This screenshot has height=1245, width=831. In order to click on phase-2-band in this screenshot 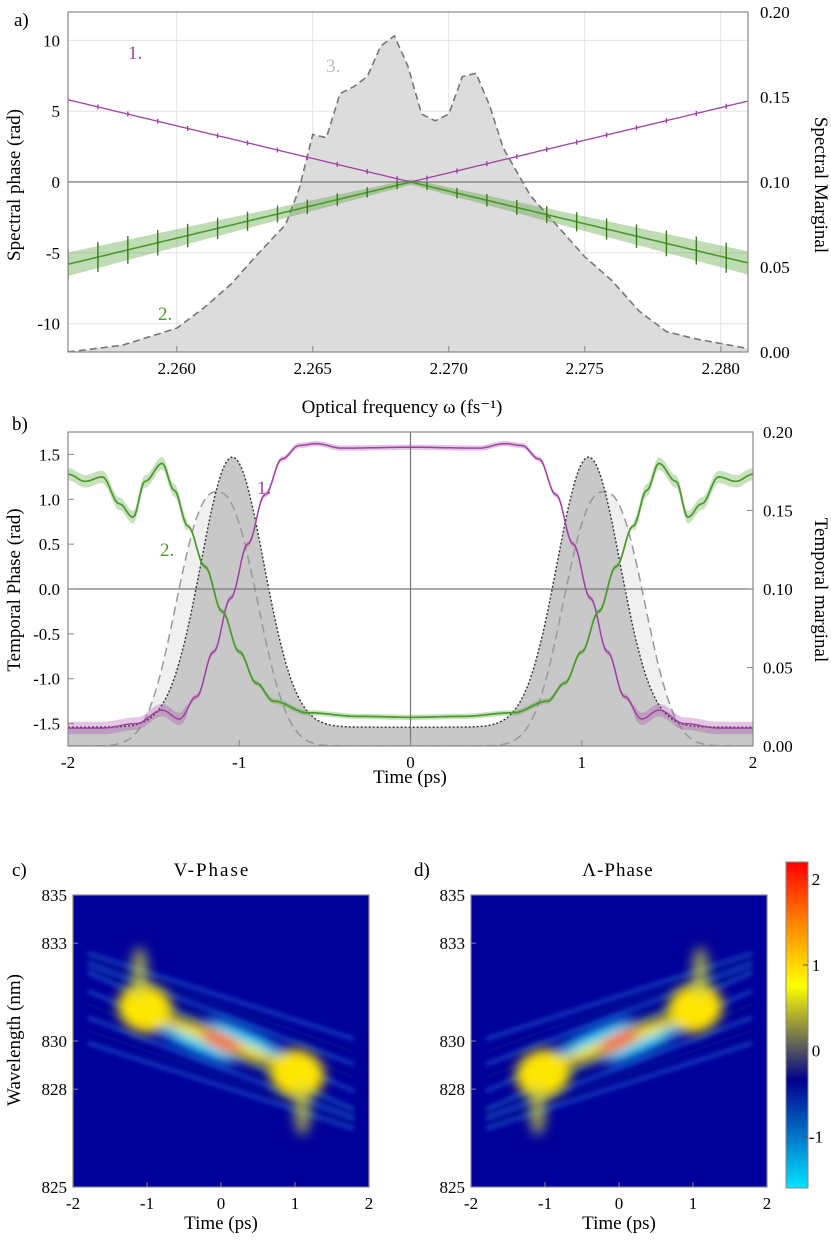, I will do `click(408, 227)`.